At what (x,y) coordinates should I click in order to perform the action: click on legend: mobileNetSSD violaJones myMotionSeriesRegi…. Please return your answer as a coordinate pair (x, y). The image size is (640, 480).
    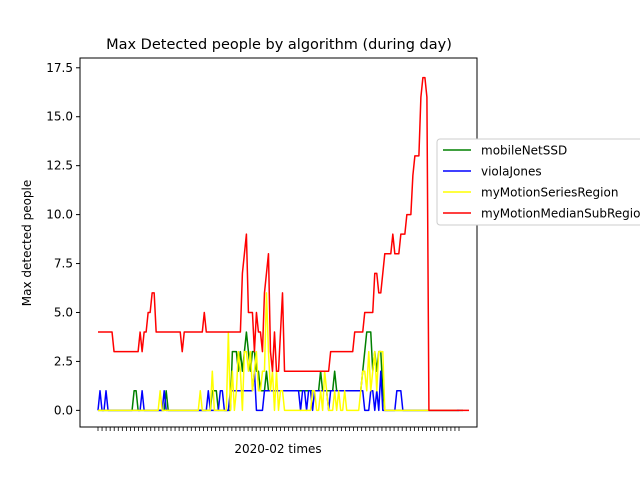
    Looking at the image, I should click on (538, 182).